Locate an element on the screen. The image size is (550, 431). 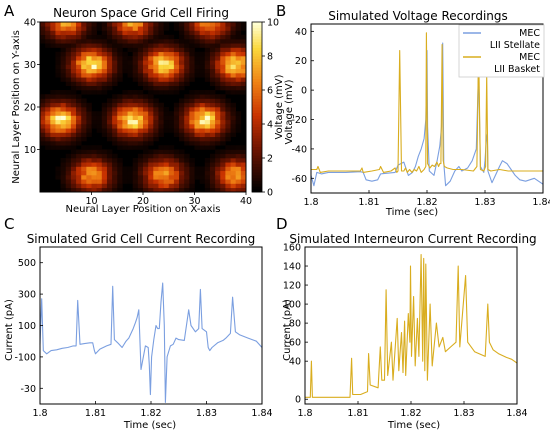
heatmap-y-tick-label: 10 is located at coordinates (30, 150).